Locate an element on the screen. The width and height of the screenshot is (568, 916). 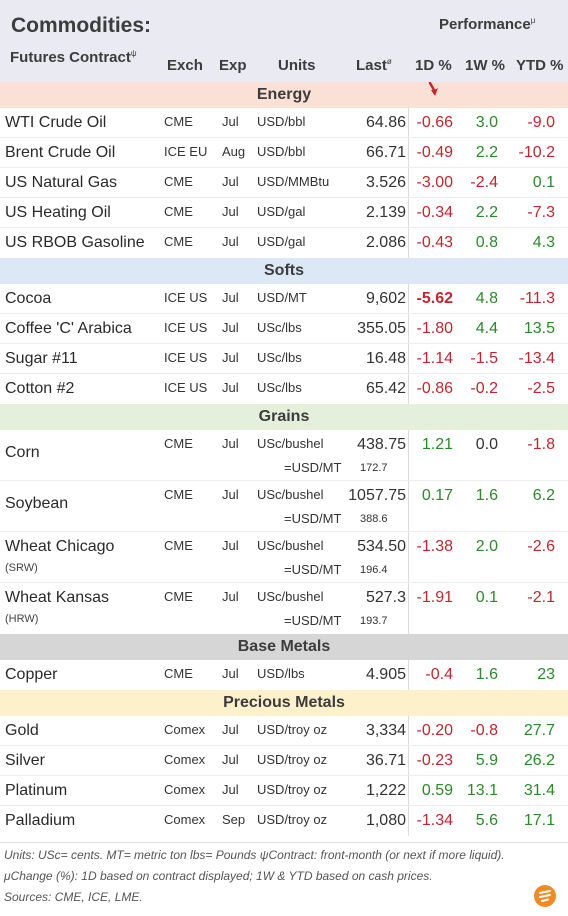
section-header-precious: Precious Metals is located at coordinates (284, 703).